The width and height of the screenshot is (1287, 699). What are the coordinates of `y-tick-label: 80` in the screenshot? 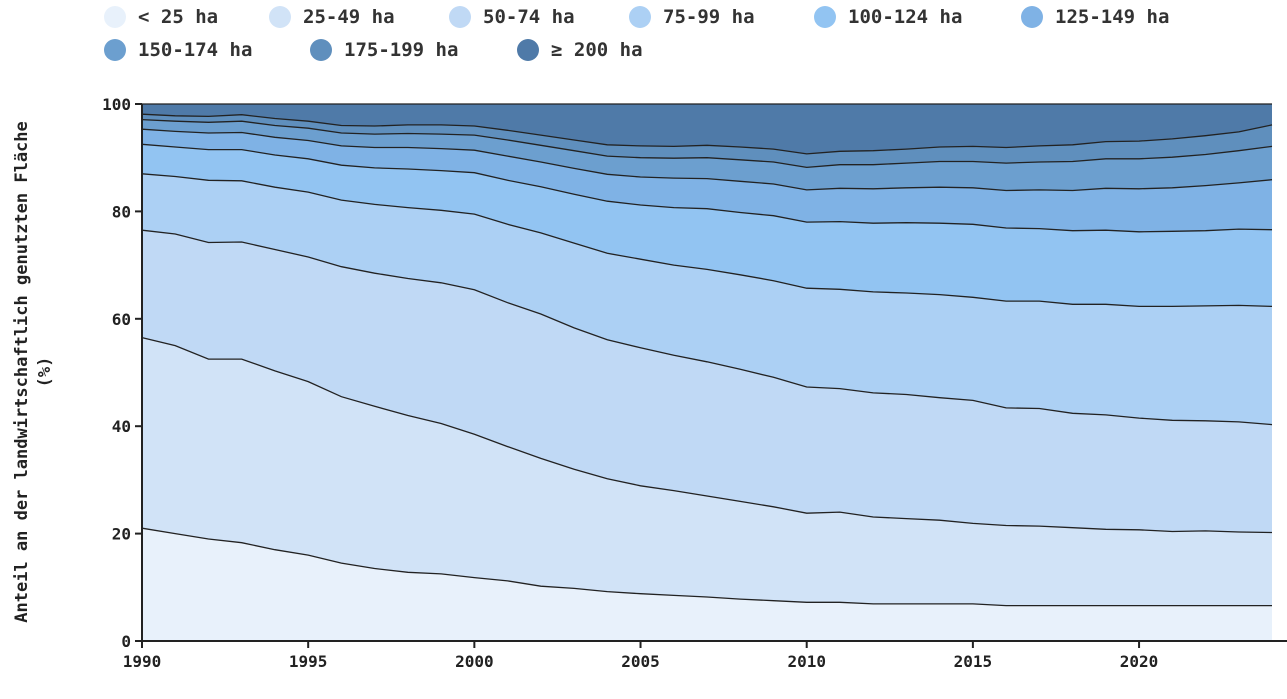 It's located at (121, 211).